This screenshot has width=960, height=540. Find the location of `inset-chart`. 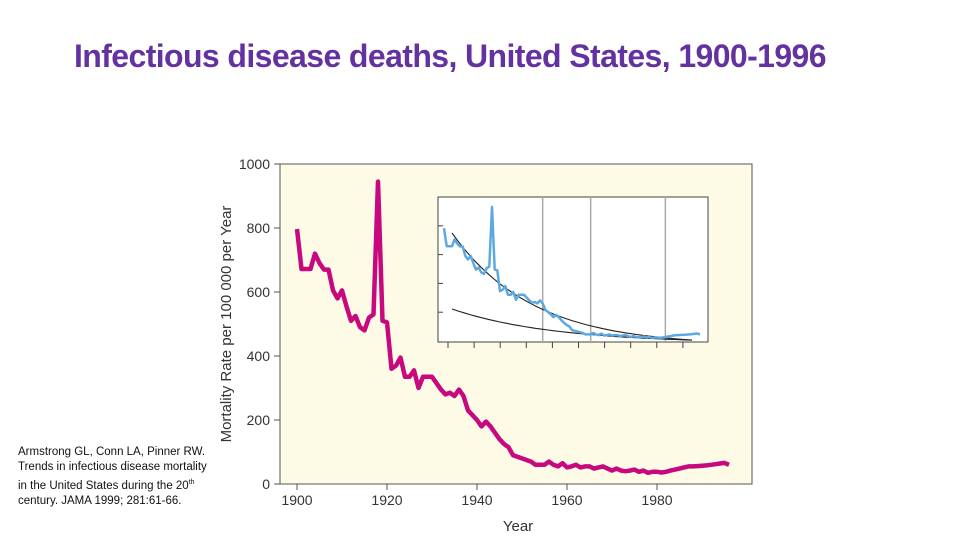

inset-chart is located at coordinates (569, 272).